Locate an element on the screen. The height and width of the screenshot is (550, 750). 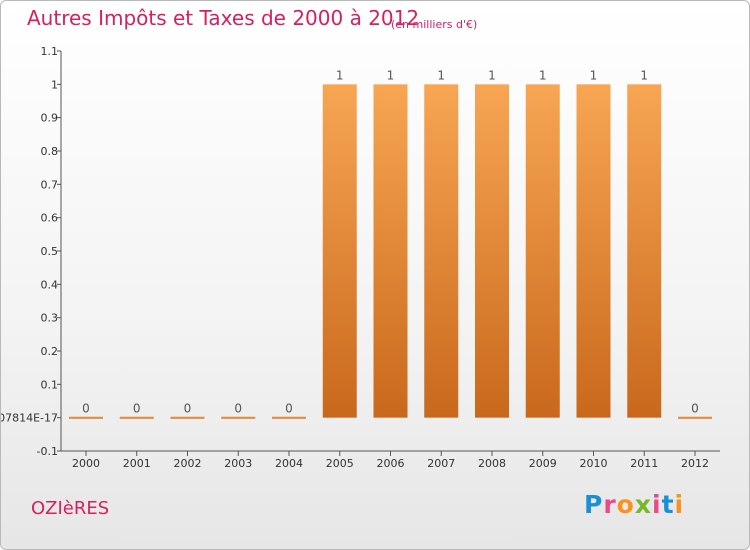
chart-subtitle: (en milliers d'€) is located at coordinates (434, 24).